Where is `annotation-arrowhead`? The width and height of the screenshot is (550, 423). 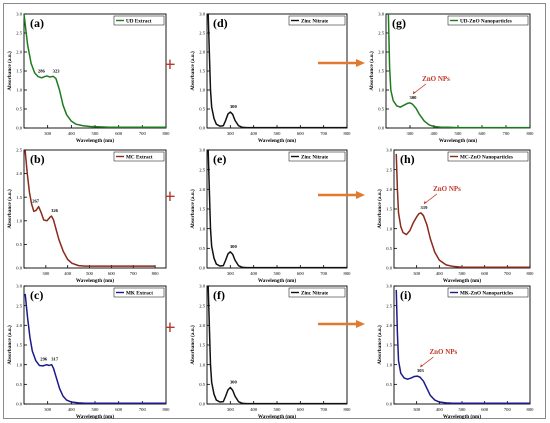
annotation-arrowhead is located at coordinates (414, 92).